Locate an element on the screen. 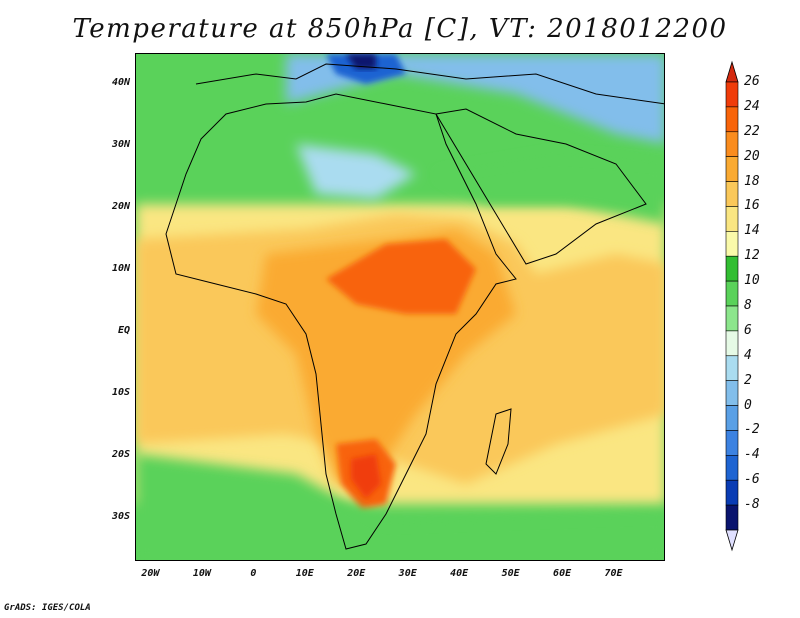 The height and width of the screenshot is (618, 800). colorbar-label: 6 is located at coordinates (748, 330).